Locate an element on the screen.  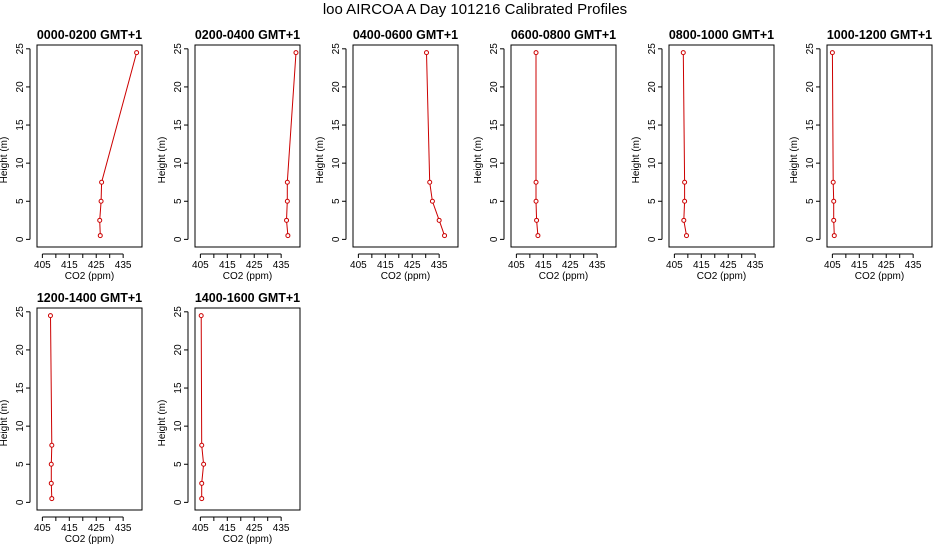
panel-title: 1200-1400 GMT+1 is located at coordinates (89, 298).